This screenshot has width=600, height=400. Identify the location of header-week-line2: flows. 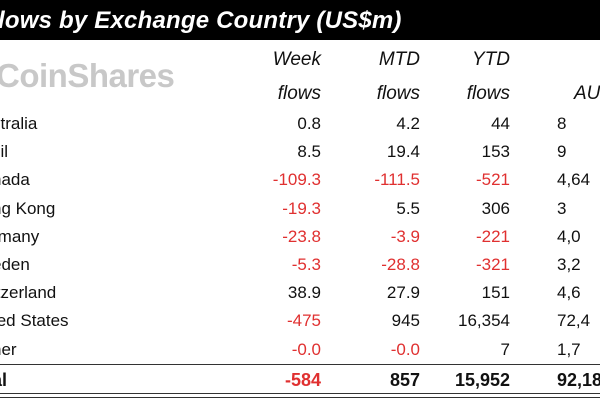
(299, 93).